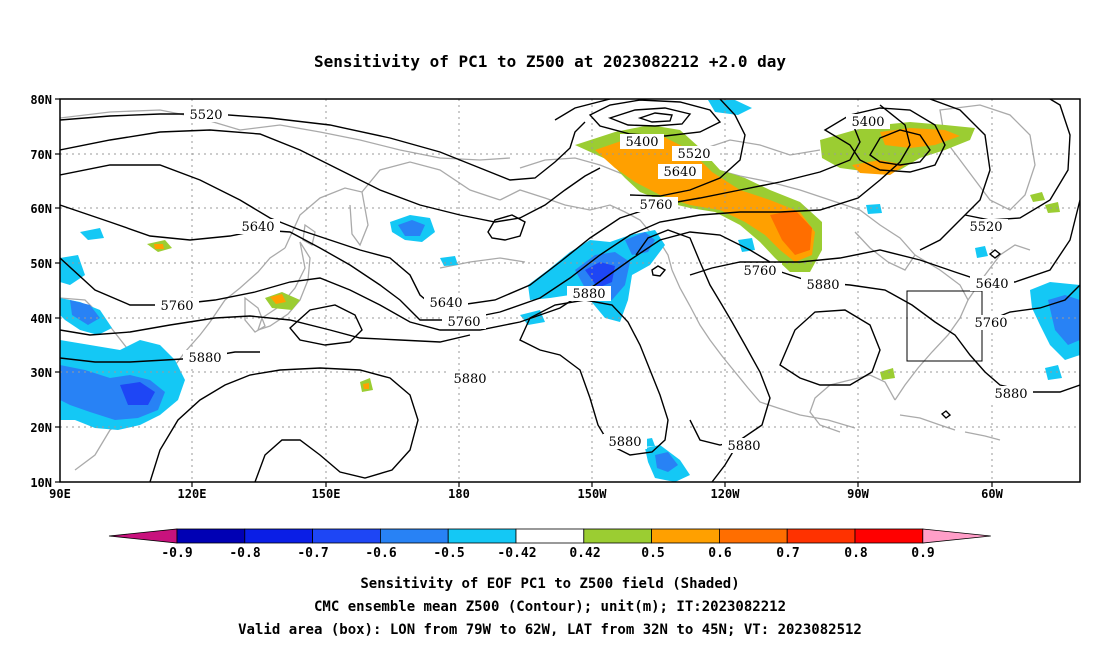 This screenshot has width=1100, height=650. I want to click on lon-tick-label: 120E, so click(192, 494).